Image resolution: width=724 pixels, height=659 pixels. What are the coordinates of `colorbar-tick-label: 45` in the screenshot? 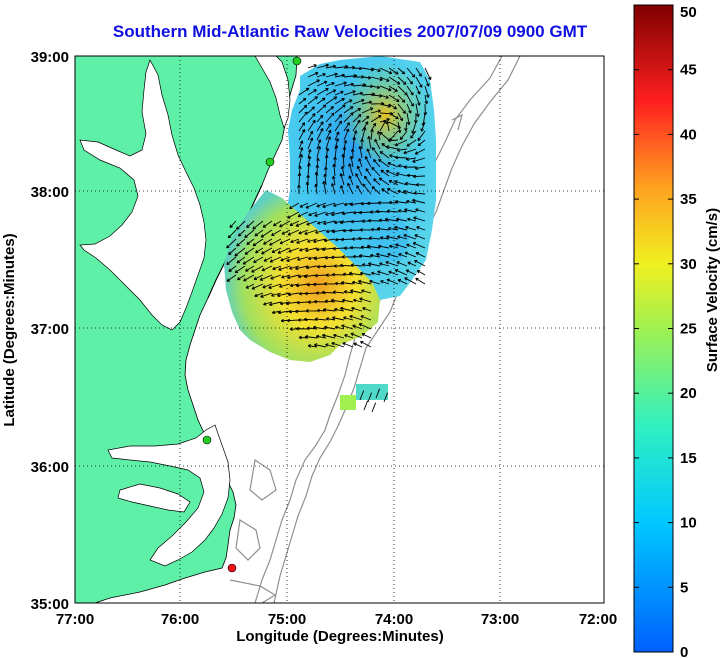 It's located at (688, 70).